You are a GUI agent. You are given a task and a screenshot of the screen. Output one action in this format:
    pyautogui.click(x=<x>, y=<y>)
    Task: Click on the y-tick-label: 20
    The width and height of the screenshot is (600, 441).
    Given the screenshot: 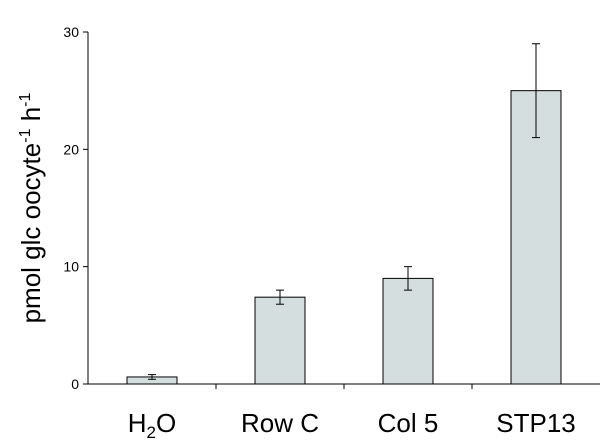 What is the action you would take?
    pyautogui.click(x=71, y=149)
    